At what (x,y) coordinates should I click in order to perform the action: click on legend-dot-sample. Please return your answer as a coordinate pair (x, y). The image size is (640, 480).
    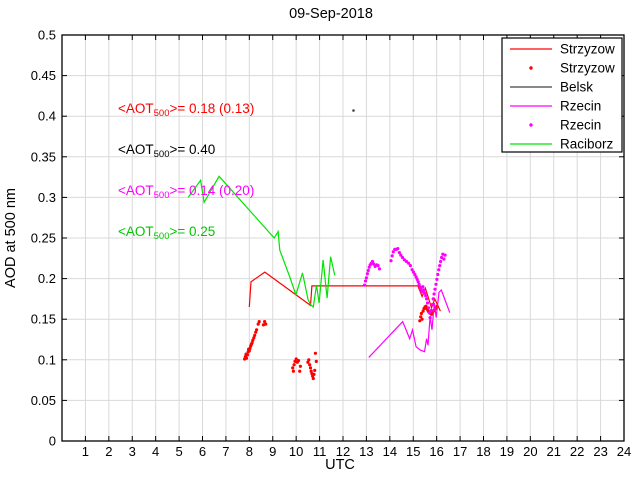
    Looking at the image, I should click on (531, 125).